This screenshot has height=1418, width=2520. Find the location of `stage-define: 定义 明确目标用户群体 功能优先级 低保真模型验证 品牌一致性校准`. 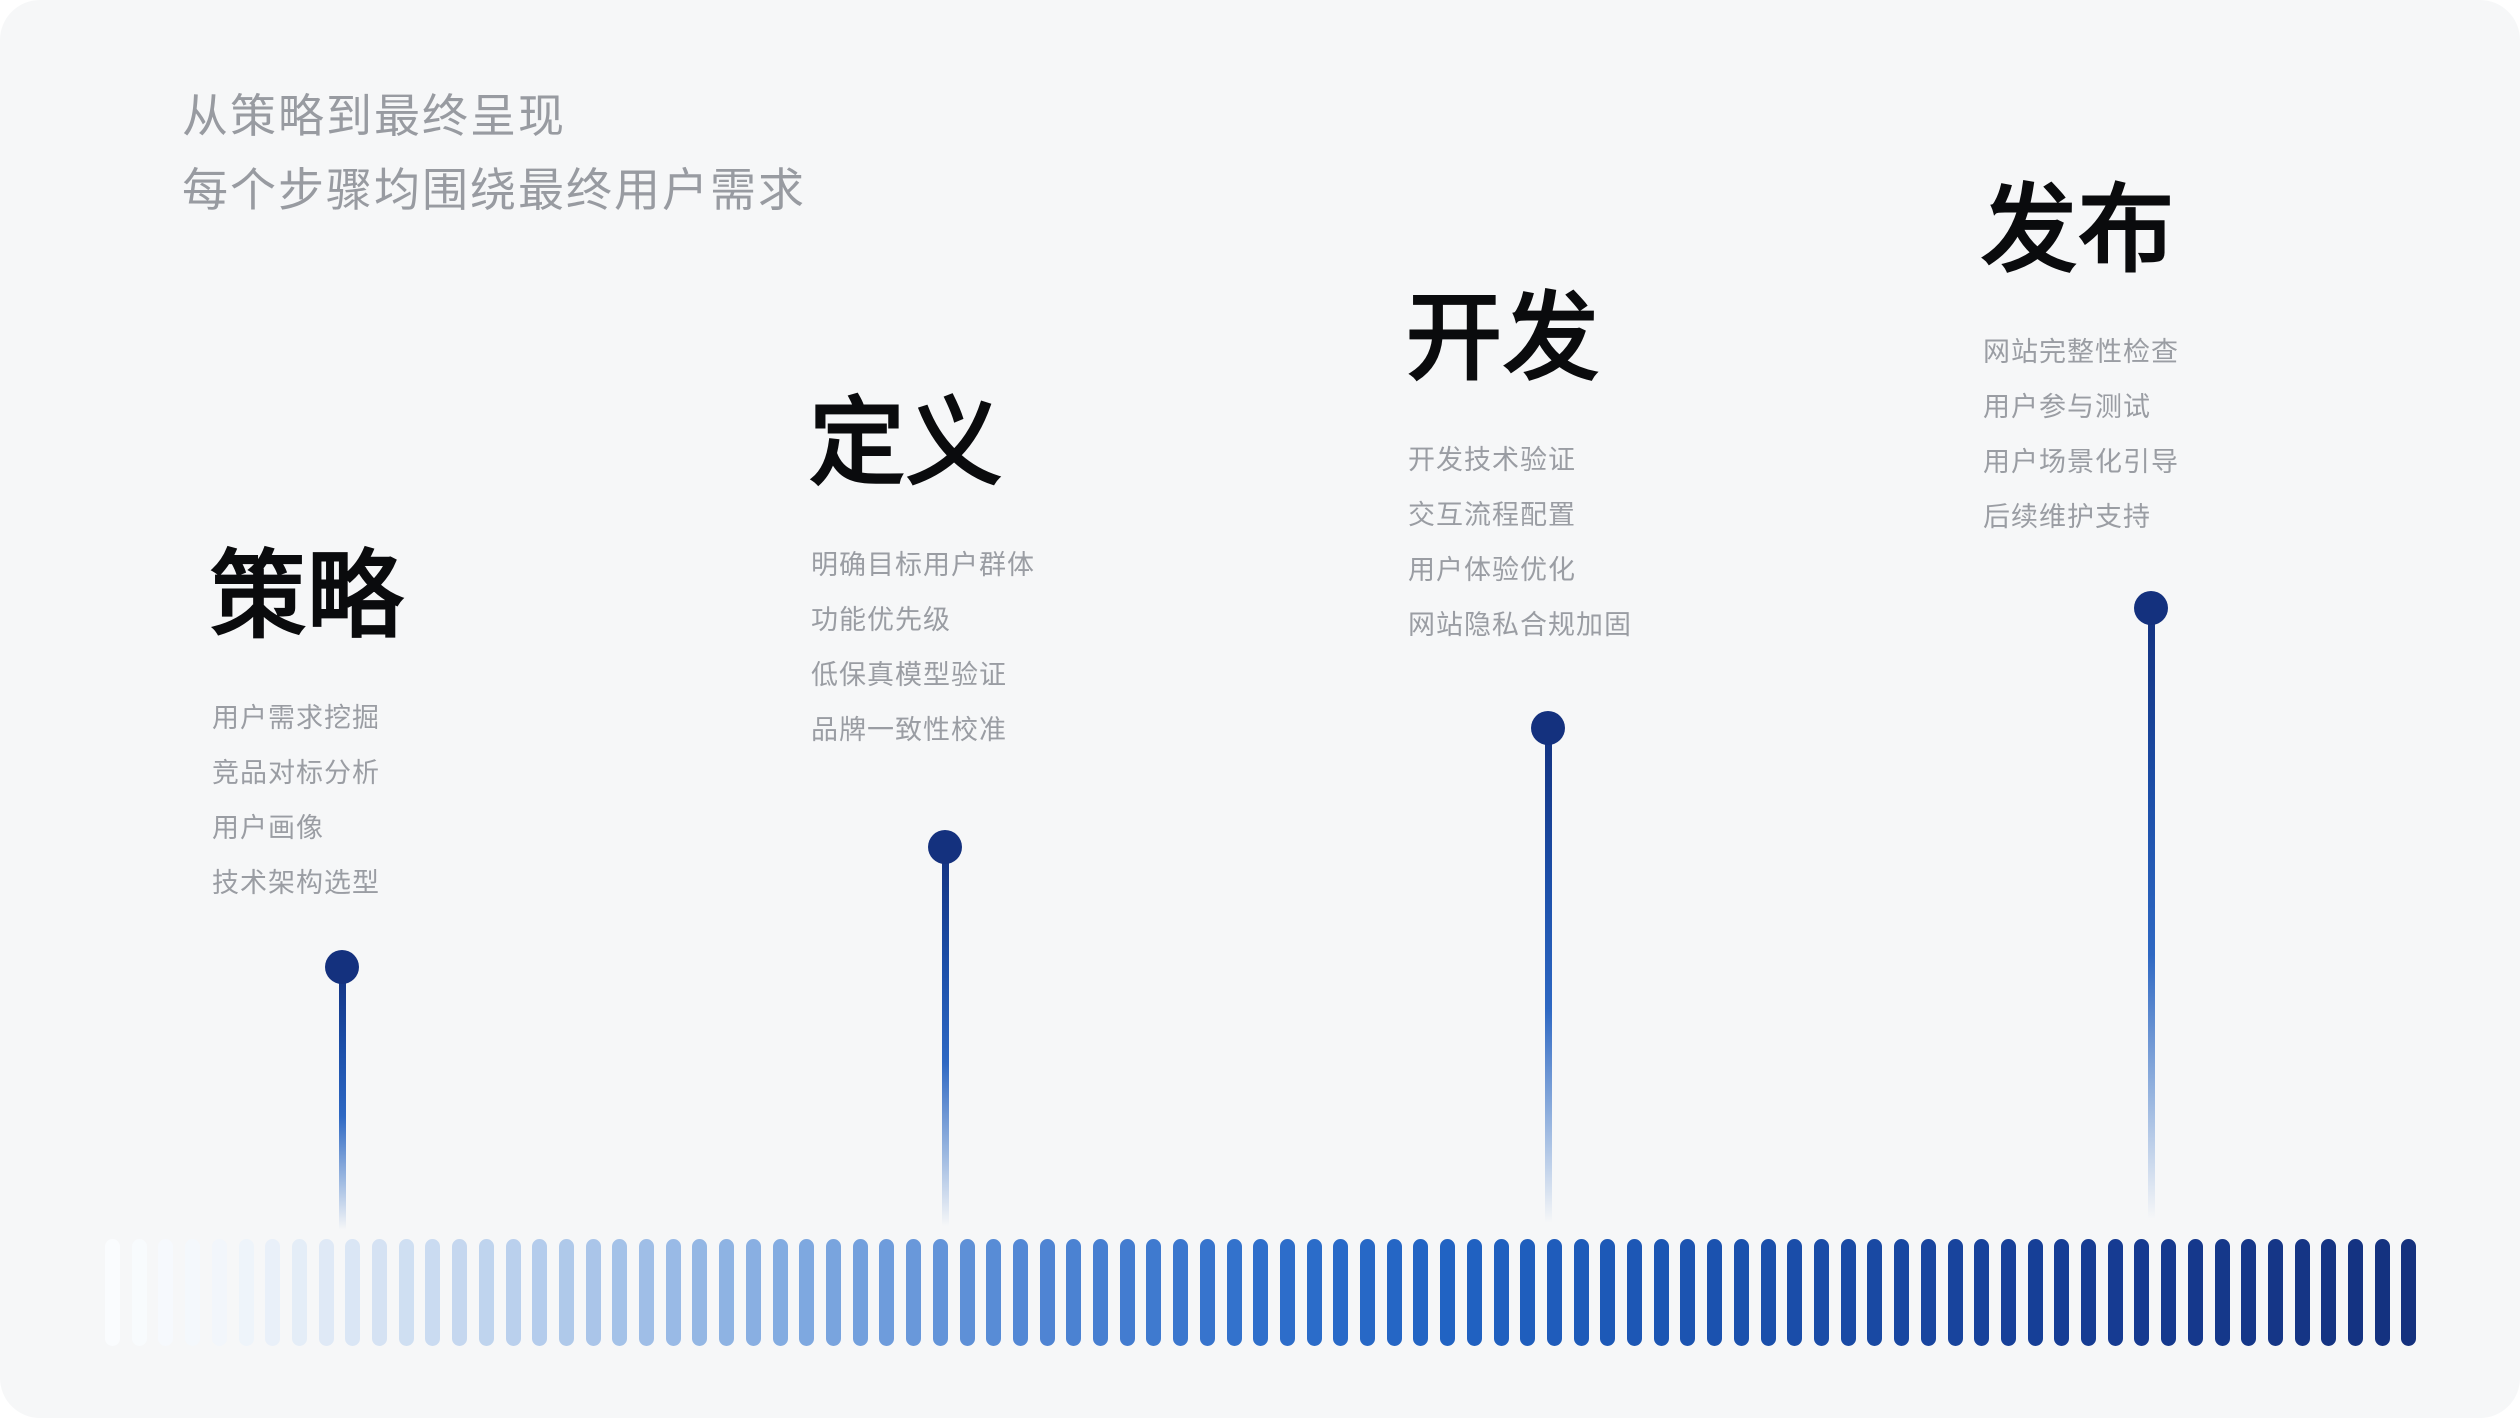

stage-define: 定义 明确目标用户群体 功能优先级 低保真模型验证 品牌一致性校准 is located at coordinates (922, 577).